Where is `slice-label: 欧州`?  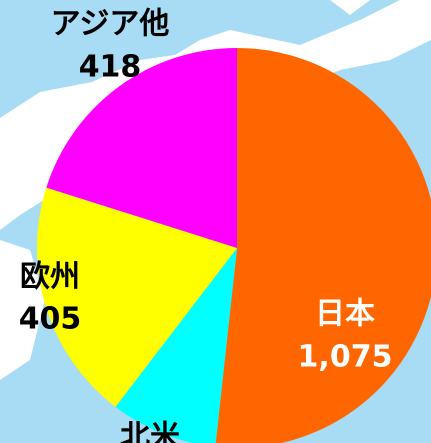
slice-label: 欧州 is located at coordinates (50, 277).